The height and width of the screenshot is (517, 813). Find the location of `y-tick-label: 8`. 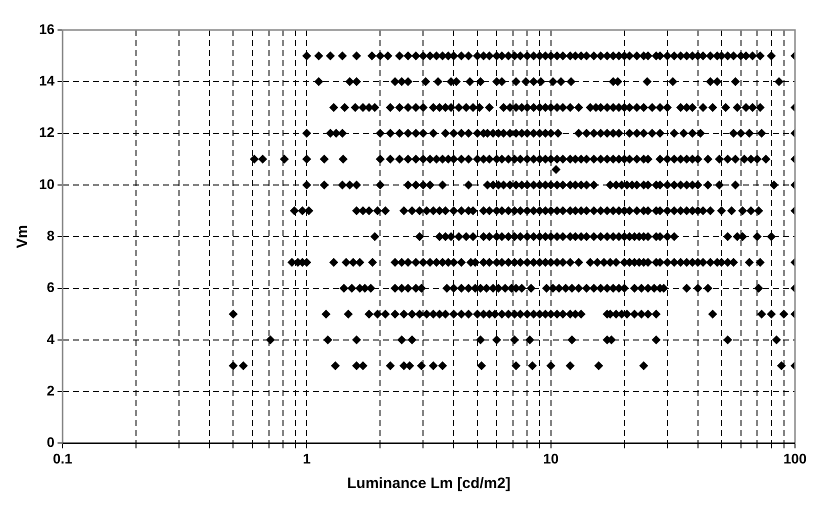

y-tick-label: 8 is located at coordinates (50, 235).